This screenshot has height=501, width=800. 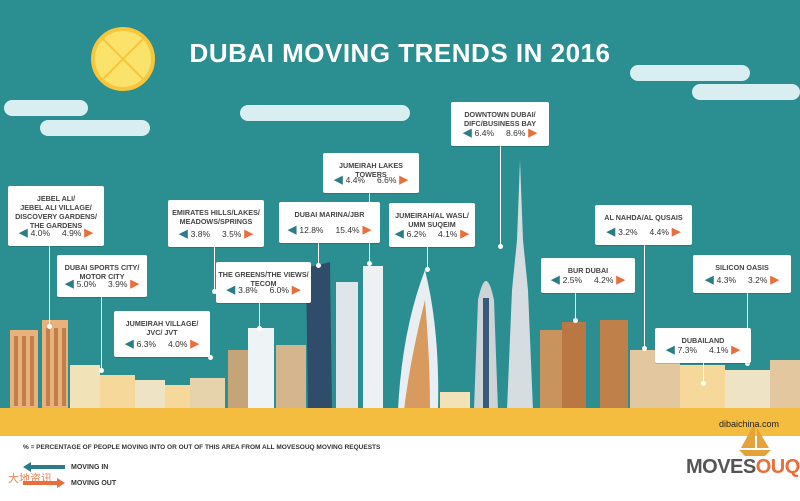 I want to click on brand-logo: MOVESOUQ, so click(x=743, y=467).